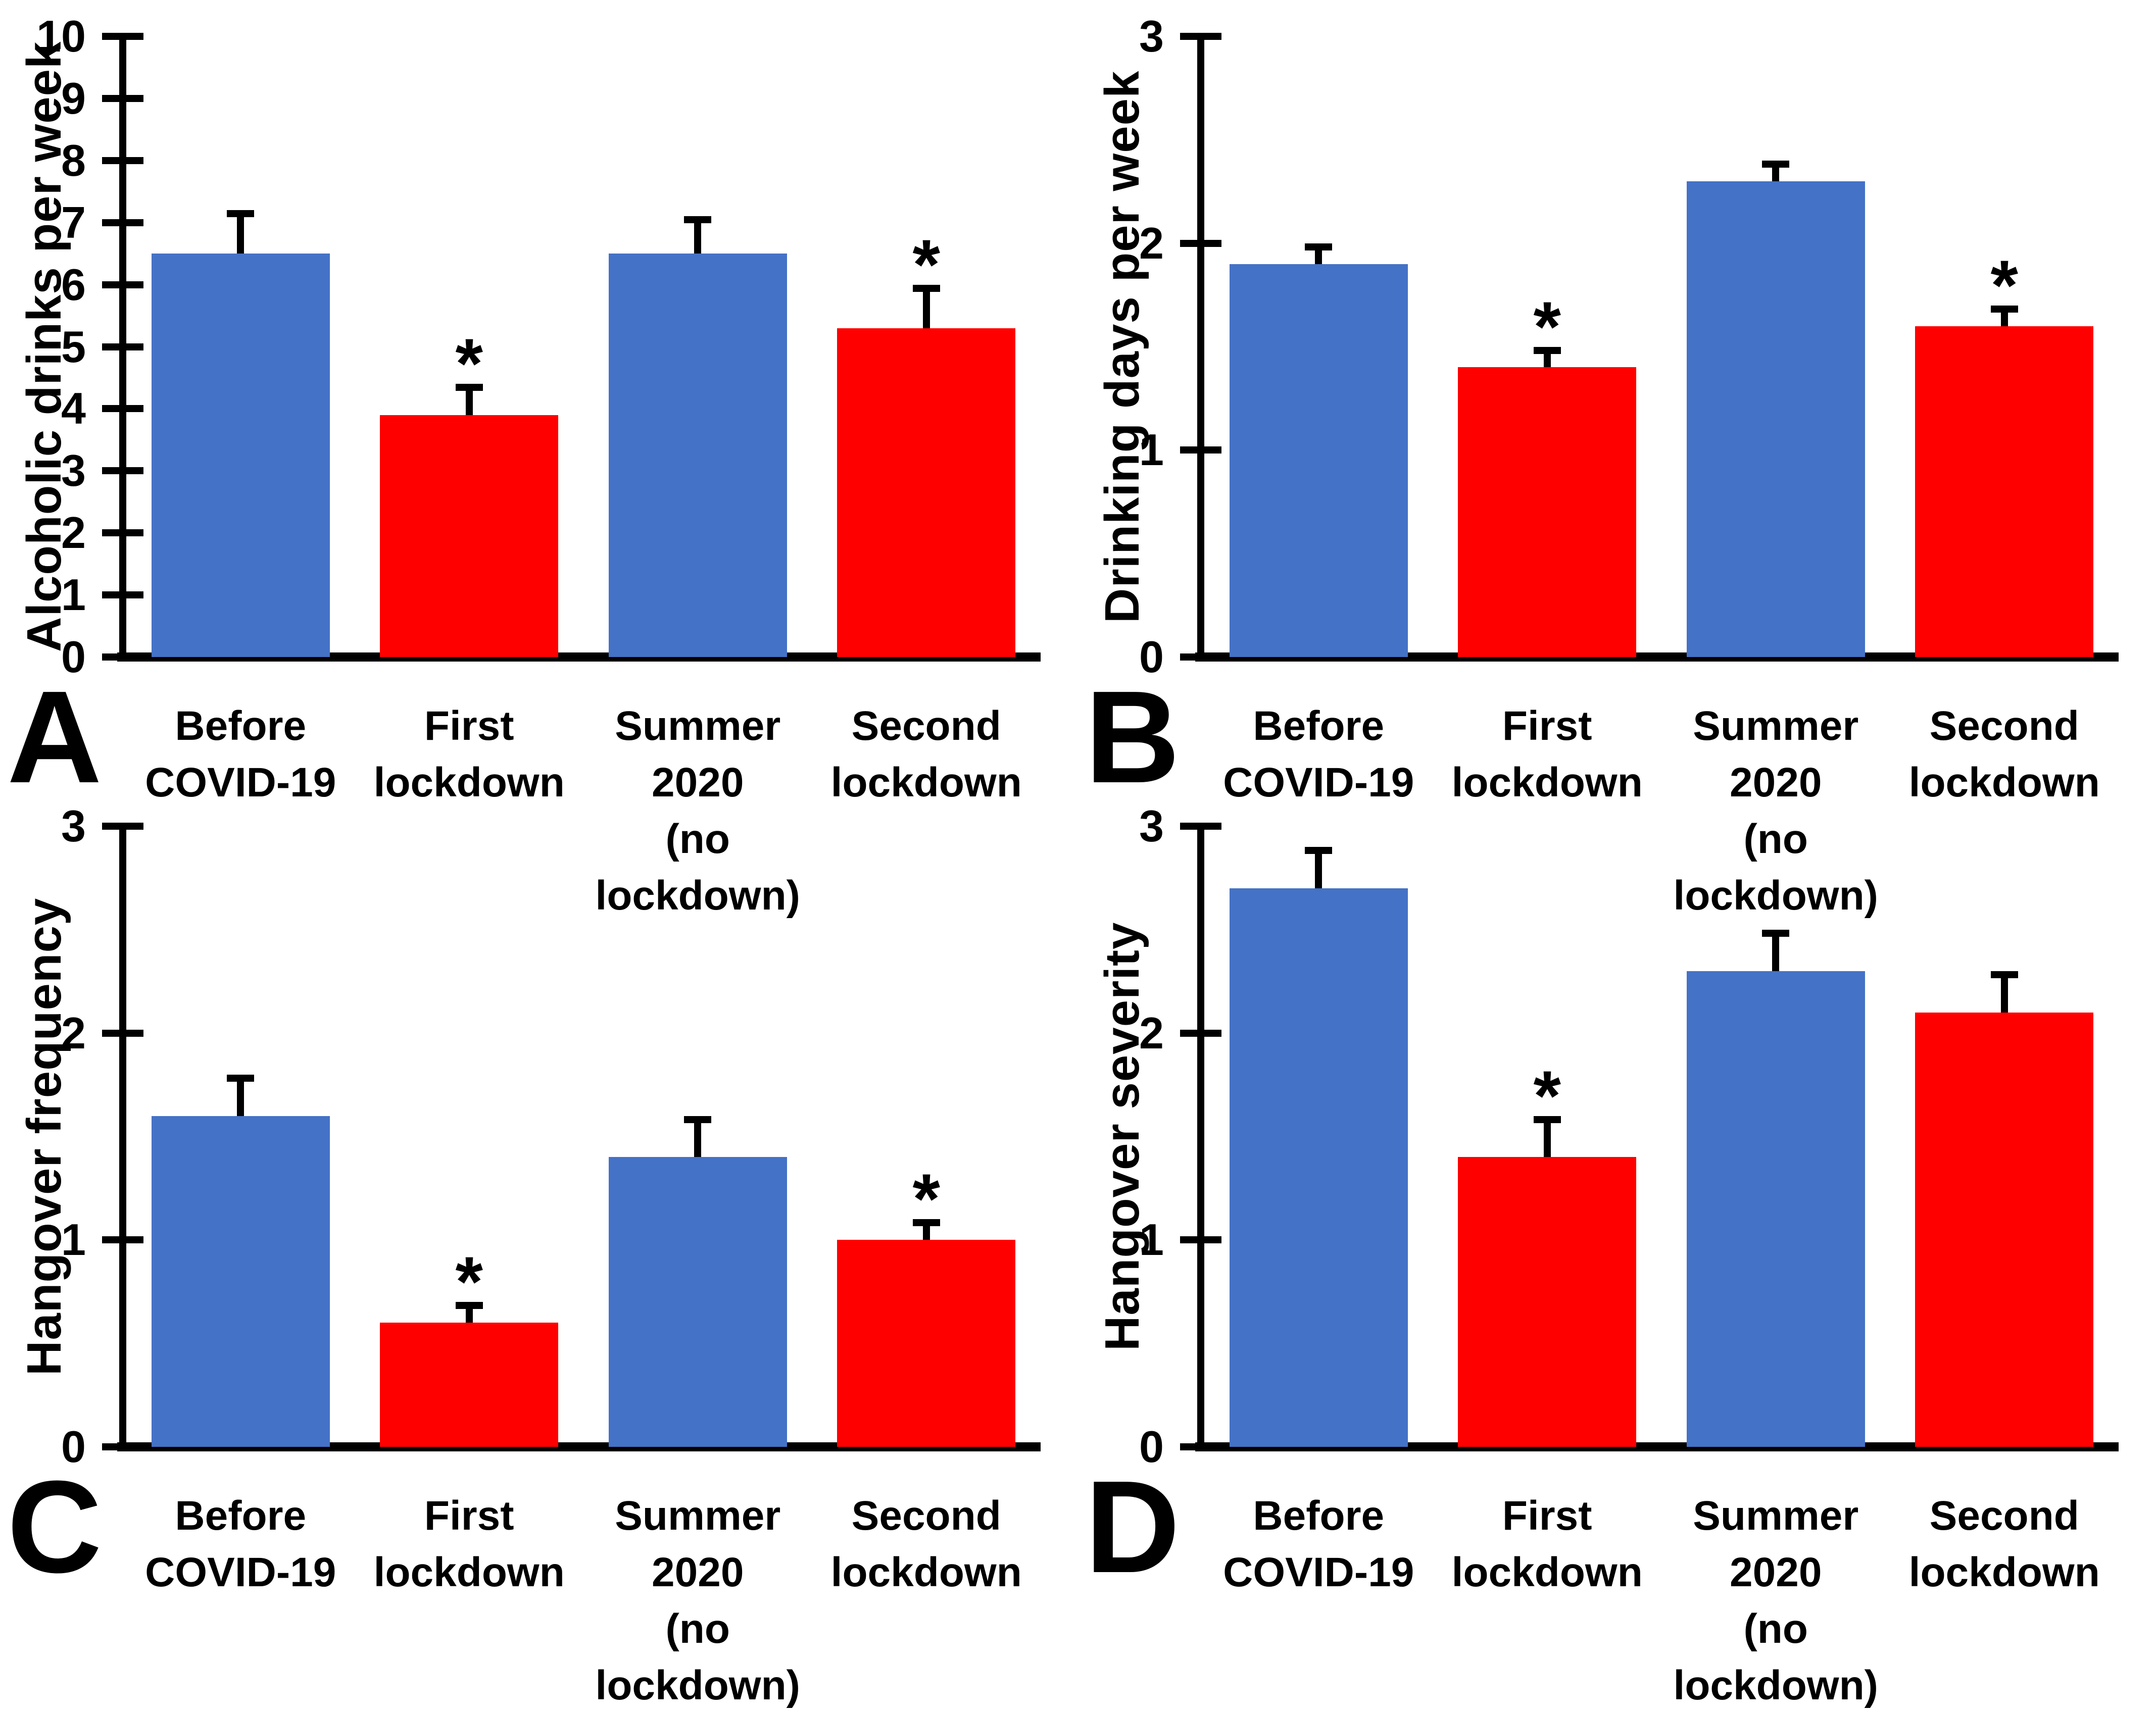  What do you see at coordinates (1122, 347) in the screenshot?
I see `y-axis-label: Drinking days per week` at bounding box center [1122, 347].